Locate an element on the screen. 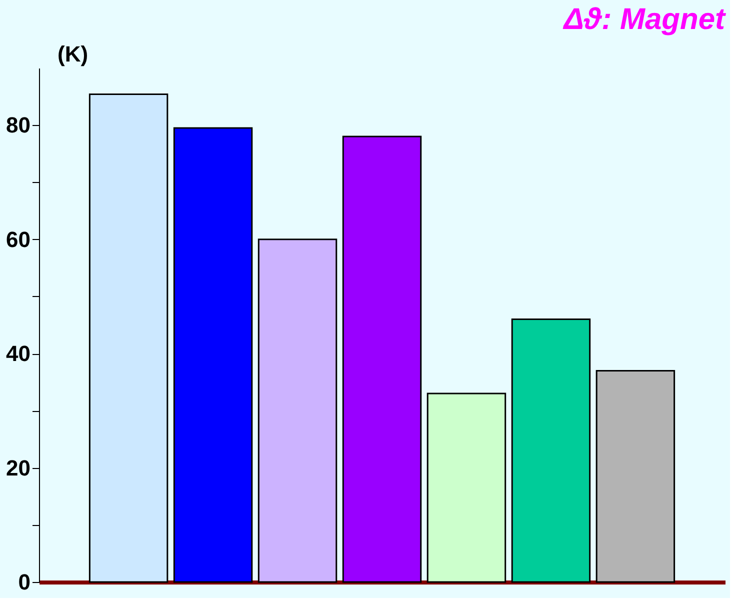 The image size is (737, 603). y-axis-title: (K) is located at coordinates (73, 54).